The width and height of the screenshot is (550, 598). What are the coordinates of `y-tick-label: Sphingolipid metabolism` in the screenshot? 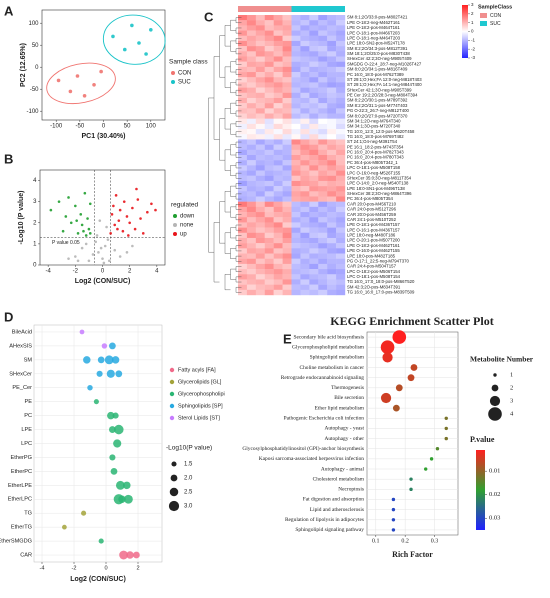 It's located at (337, 358).